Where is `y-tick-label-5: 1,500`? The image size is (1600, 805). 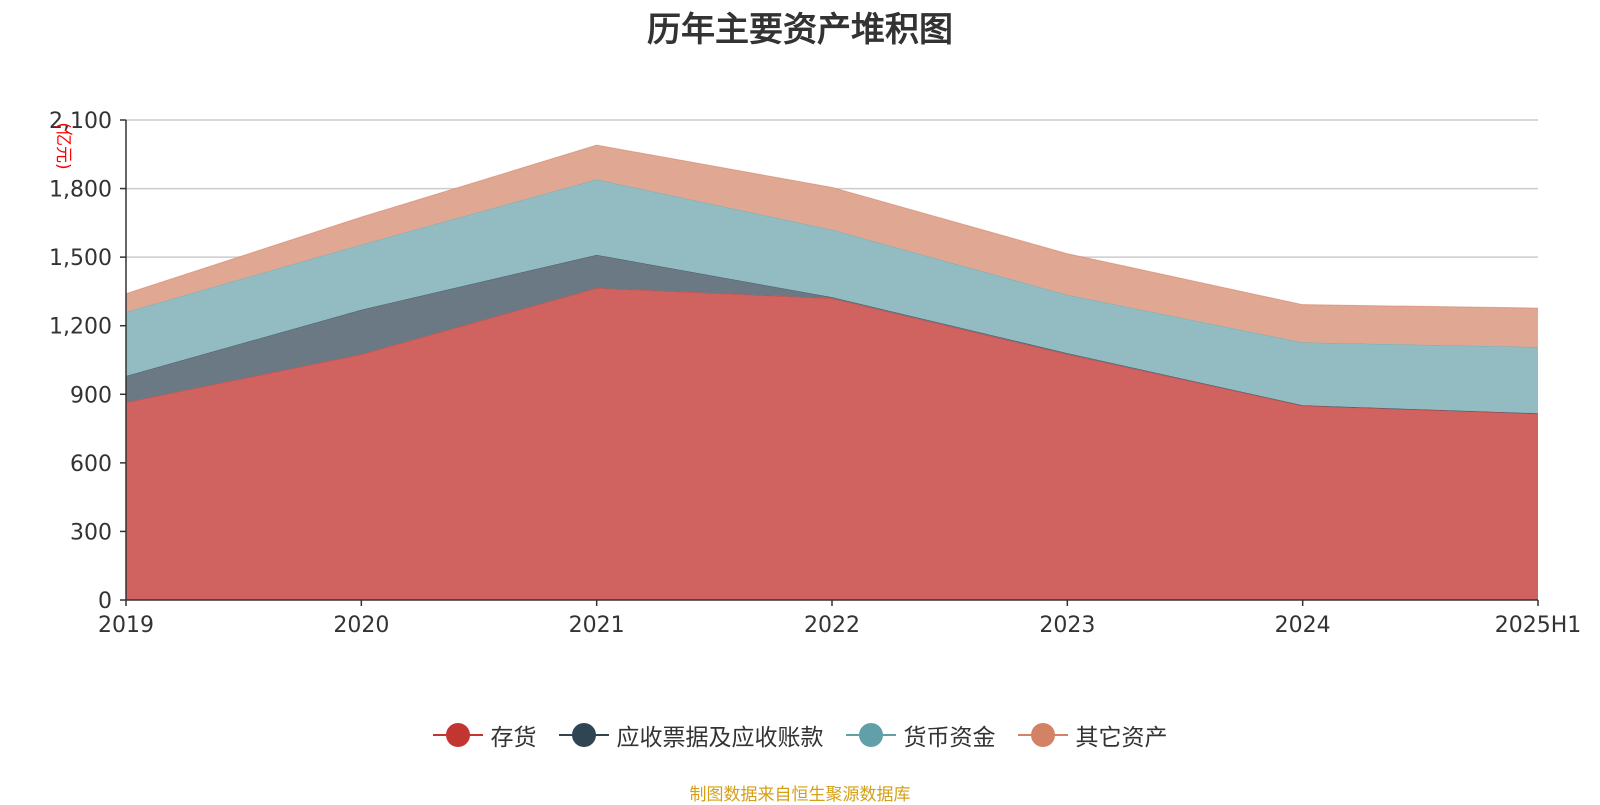 y-tick-label-5: 1,500 is located at coordinates (80, 258).